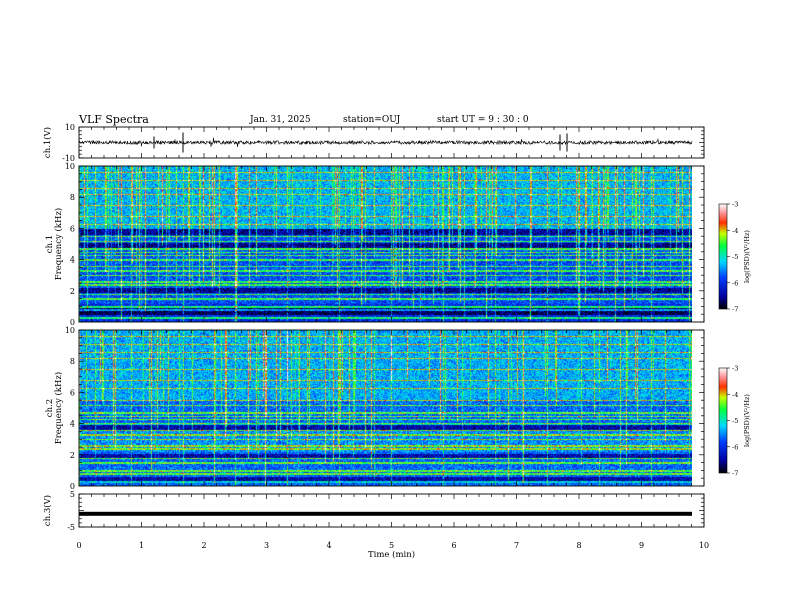 The image size is (792, 612). I want to click on ch1-spectrogram-colorbar-ticklabel: -5, so click(735, 257).